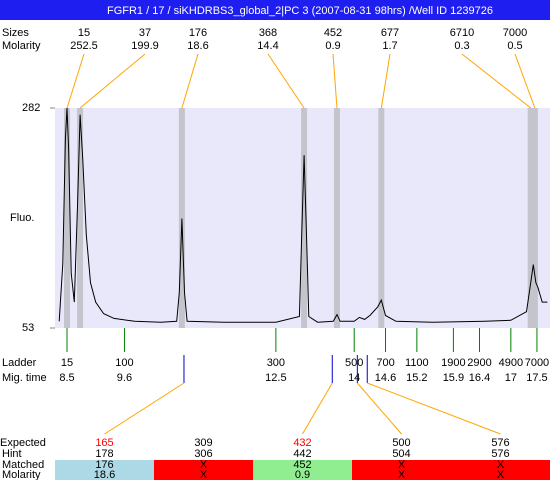 The width and height of the screenshot is (550, 480). What do you see at coordinates (417, 363) in the screenshot?
I see `ladder-size: 1100` at bounding box center [417, 363].